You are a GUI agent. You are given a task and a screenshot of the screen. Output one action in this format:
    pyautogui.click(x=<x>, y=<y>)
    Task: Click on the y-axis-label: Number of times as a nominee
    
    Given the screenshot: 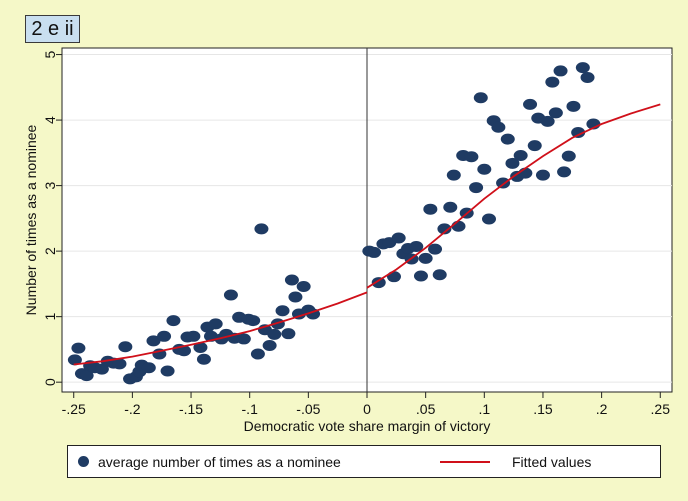 What is the action you would take?
    pyautogui.click(x=31, y=219)
    